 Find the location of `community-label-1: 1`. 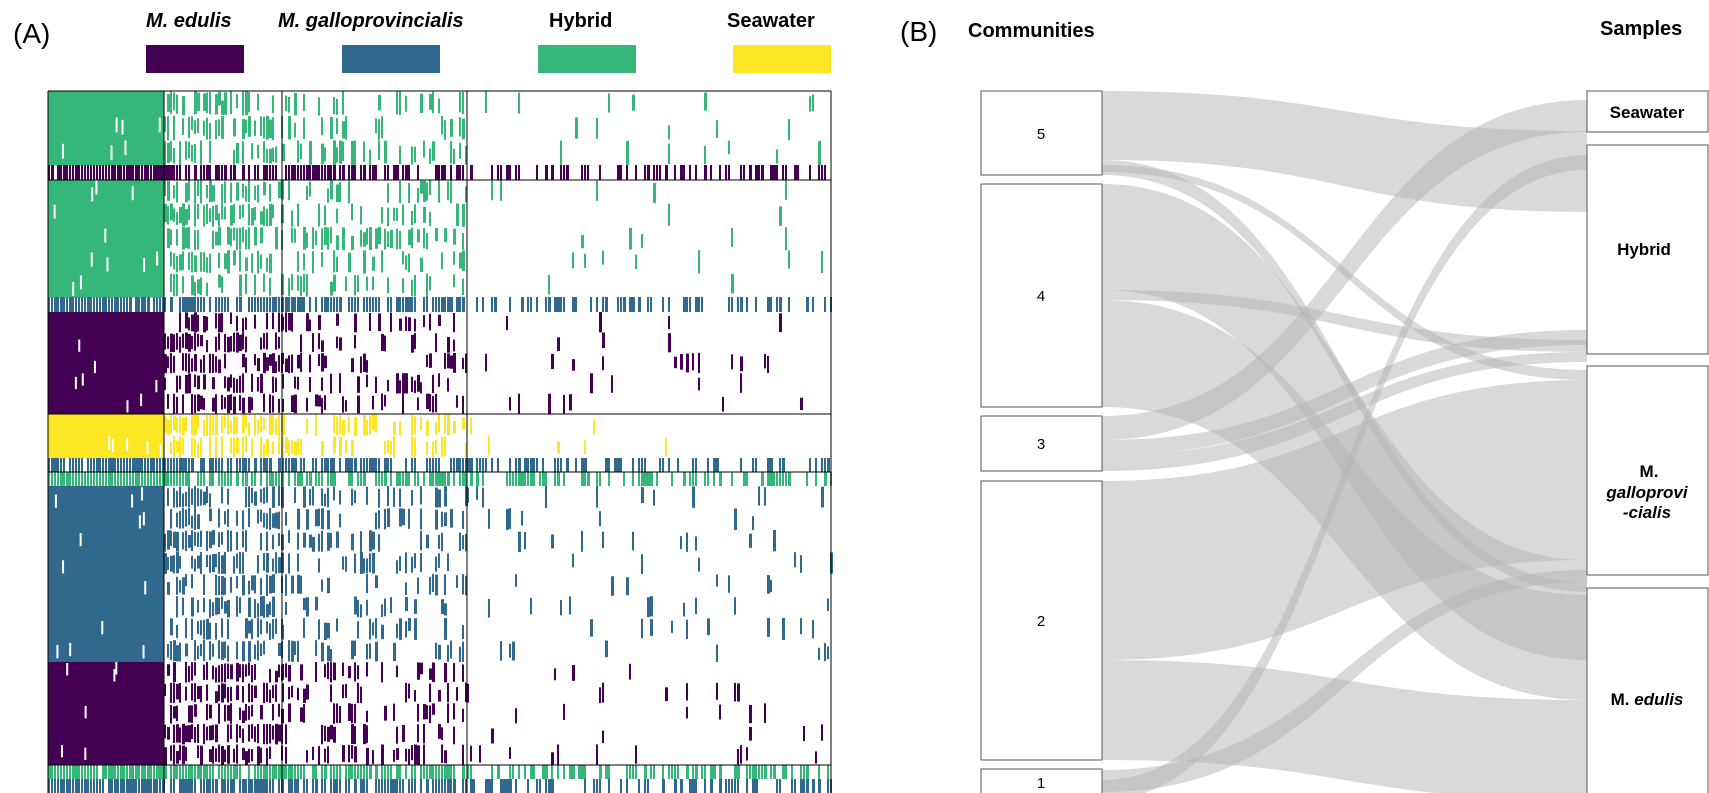

community-label-1: 1 is located at coordinates (1041, 783).